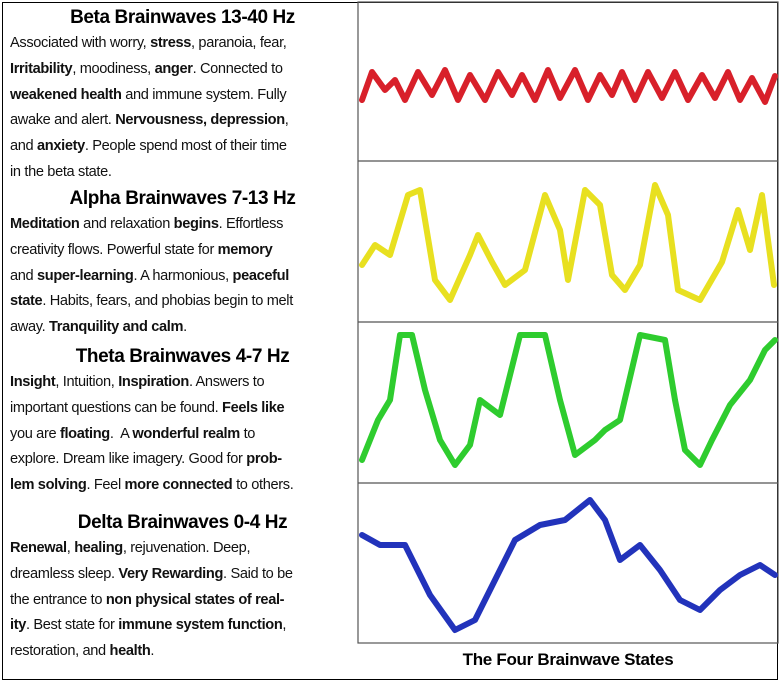 The height and width of the screenshot is (685, 783). What do you see at coordinates (126, 224) in the screenshot?
I see `text: and relaxation` at bounding box center [126, 224].